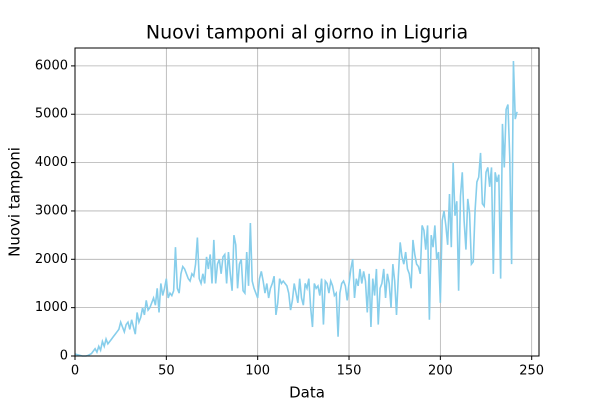  What do you see at coordinates (51, 162) in the screenshot?
I see `y-tick-label: 4000` at bounding box center [51, 162].